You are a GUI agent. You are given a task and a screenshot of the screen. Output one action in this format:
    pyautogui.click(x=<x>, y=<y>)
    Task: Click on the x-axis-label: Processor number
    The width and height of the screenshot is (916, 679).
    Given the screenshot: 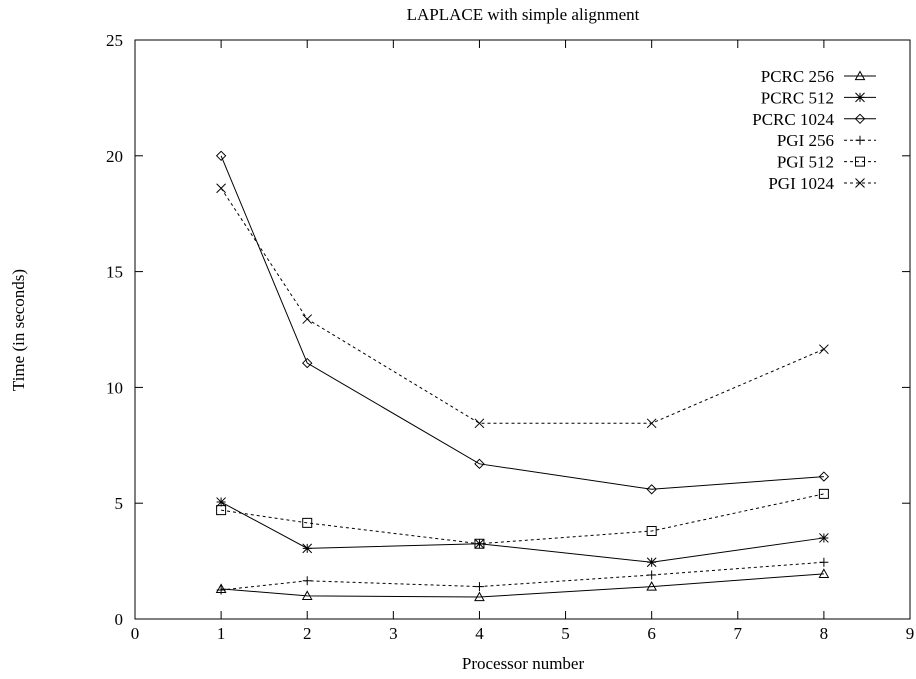 What is the action you would take?
    pyautogui.click(x=523, y=663)
    